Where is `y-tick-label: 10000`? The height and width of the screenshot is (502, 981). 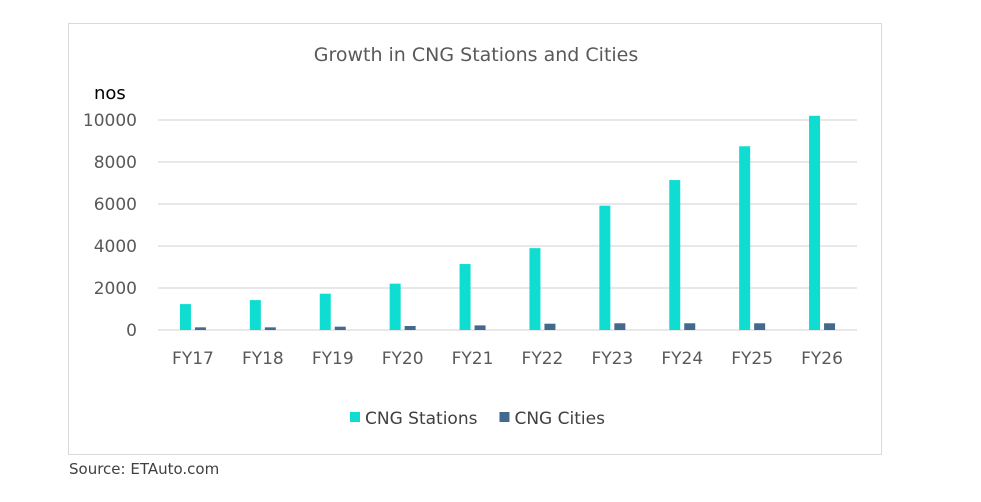
y-tick-label: 10000 is located at coordinates (110, 121).